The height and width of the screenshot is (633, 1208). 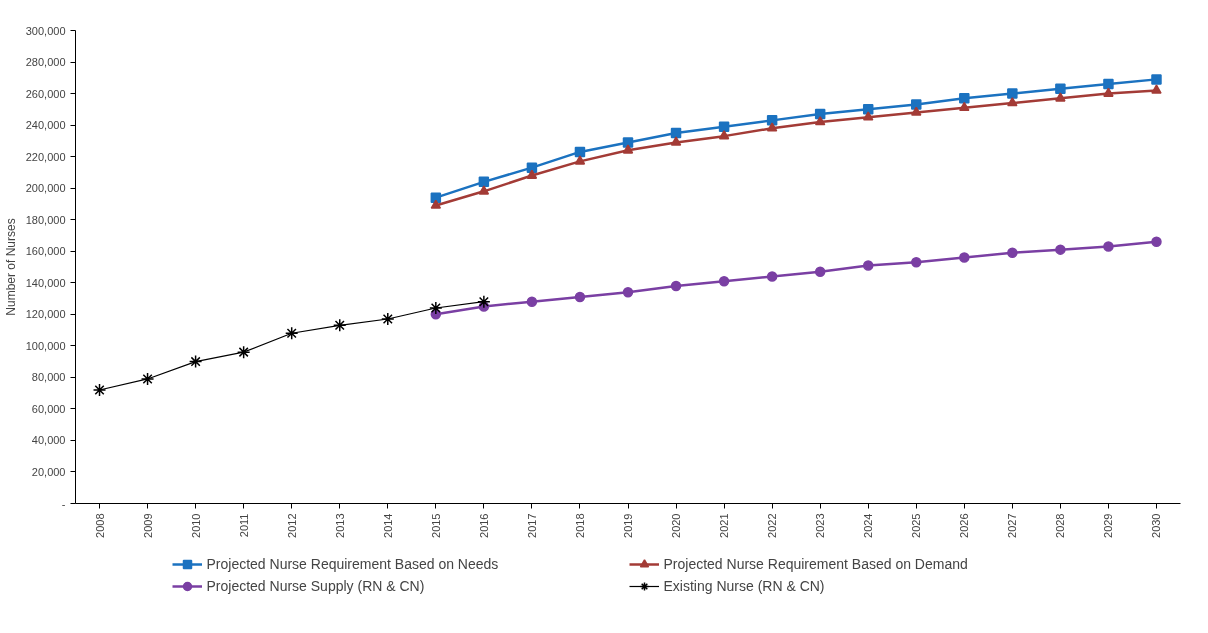 I want to click on y-tick-label: 280,000, so click(x=45, y=62).